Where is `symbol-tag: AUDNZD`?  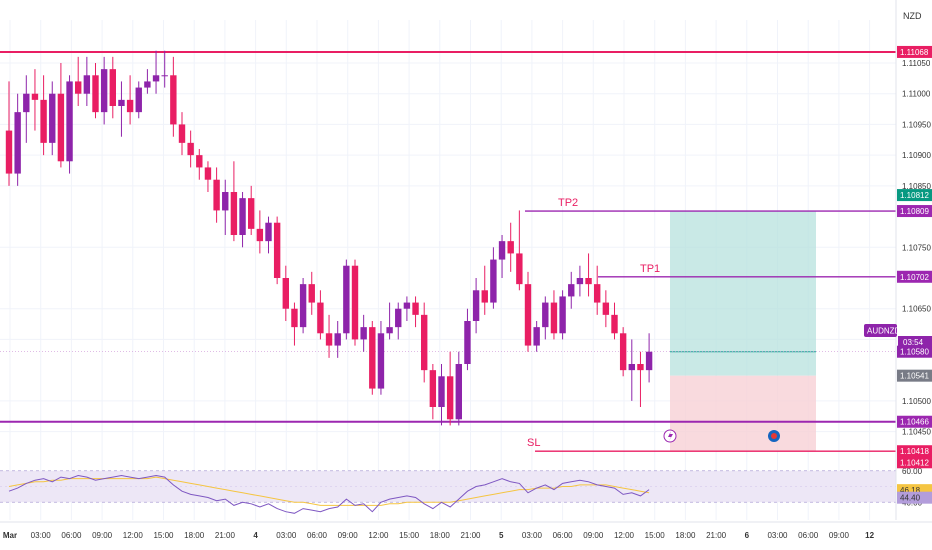
symbol-tag: AUDNZD is located at coordinates (882, 330).